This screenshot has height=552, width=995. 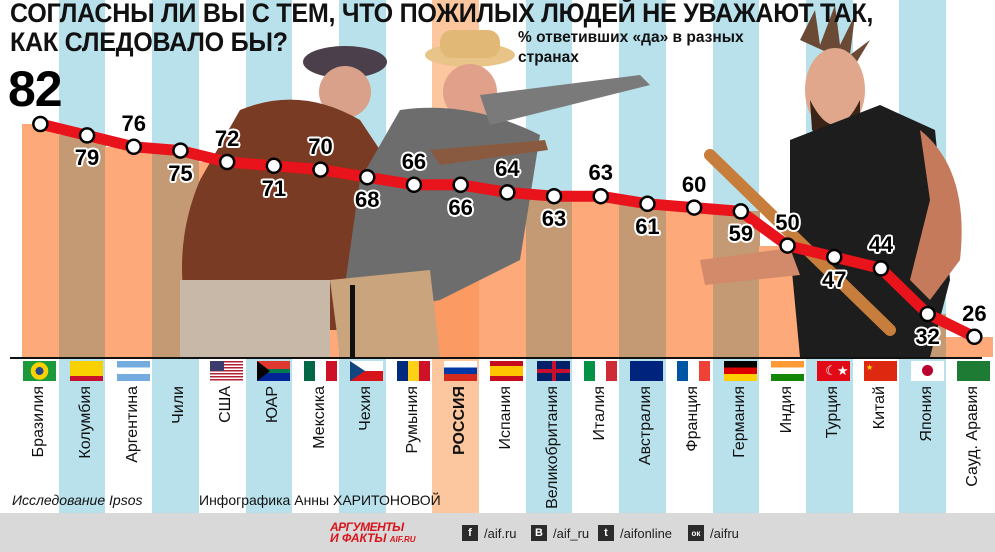 I want to click on facebook-icon: f, so click(x=470, y=533).